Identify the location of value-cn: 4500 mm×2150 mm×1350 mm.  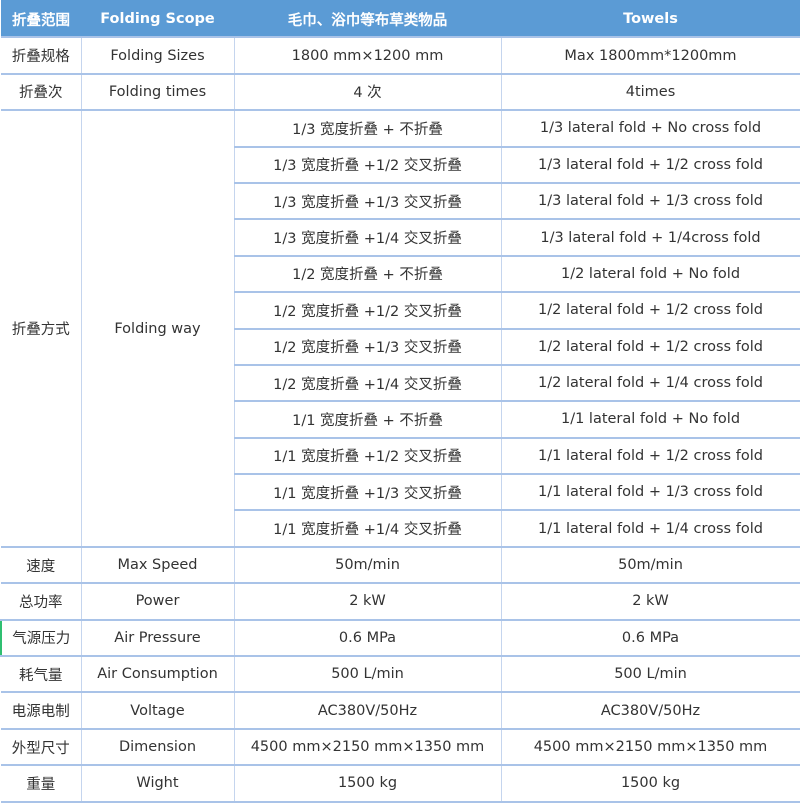
(367, 747).